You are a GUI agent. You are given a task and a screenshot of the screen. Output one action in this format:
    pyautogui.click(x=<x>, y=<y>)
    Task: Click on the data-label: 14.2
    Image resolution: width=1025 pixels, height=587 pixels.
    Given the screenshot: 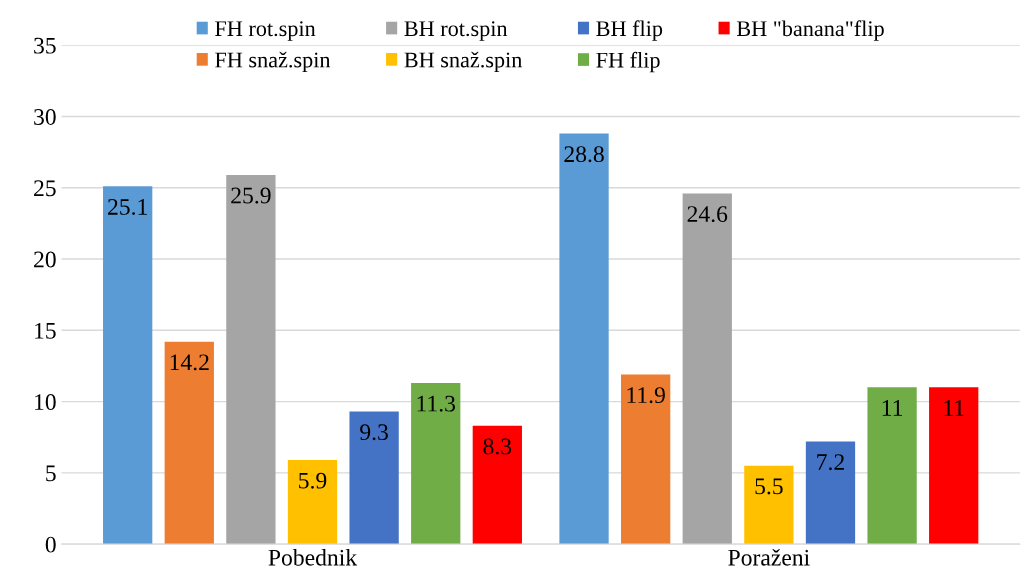 What is the action you would take?
    pyautogui.click(x=189, y=362)
    